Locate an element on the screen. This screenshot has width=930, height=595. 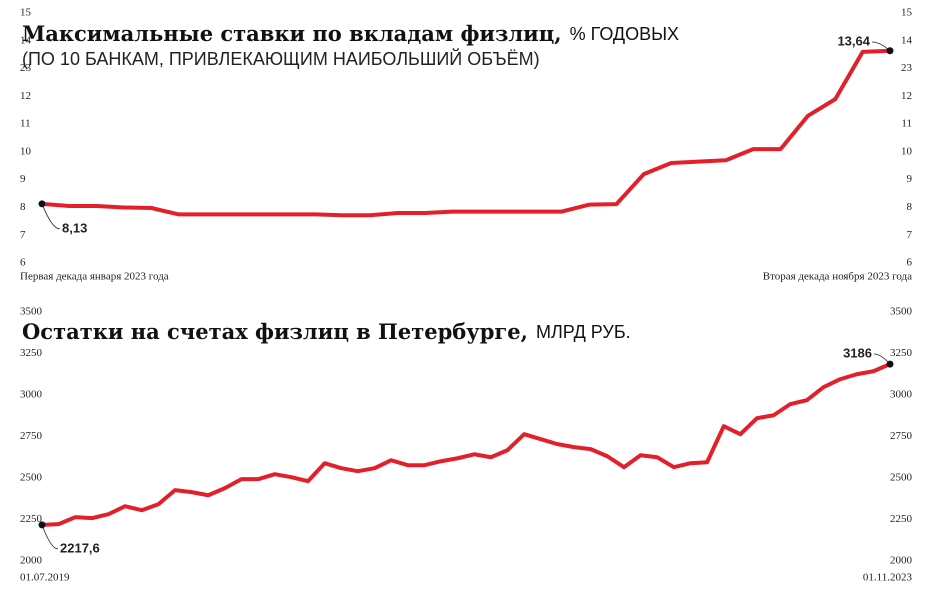
x-label: Первая декада января 2023 года is located at coordinates (94, 277).